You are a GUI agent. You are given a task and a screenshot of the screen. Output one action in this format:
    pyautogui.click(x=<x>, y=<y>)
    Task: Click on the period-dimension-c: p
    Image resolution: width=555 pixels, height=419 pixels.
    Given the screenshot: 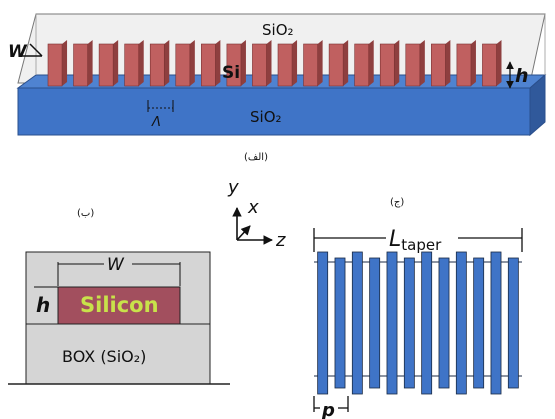 What is the action you would take?
    pyautogui.click(x=331, y=407)
    